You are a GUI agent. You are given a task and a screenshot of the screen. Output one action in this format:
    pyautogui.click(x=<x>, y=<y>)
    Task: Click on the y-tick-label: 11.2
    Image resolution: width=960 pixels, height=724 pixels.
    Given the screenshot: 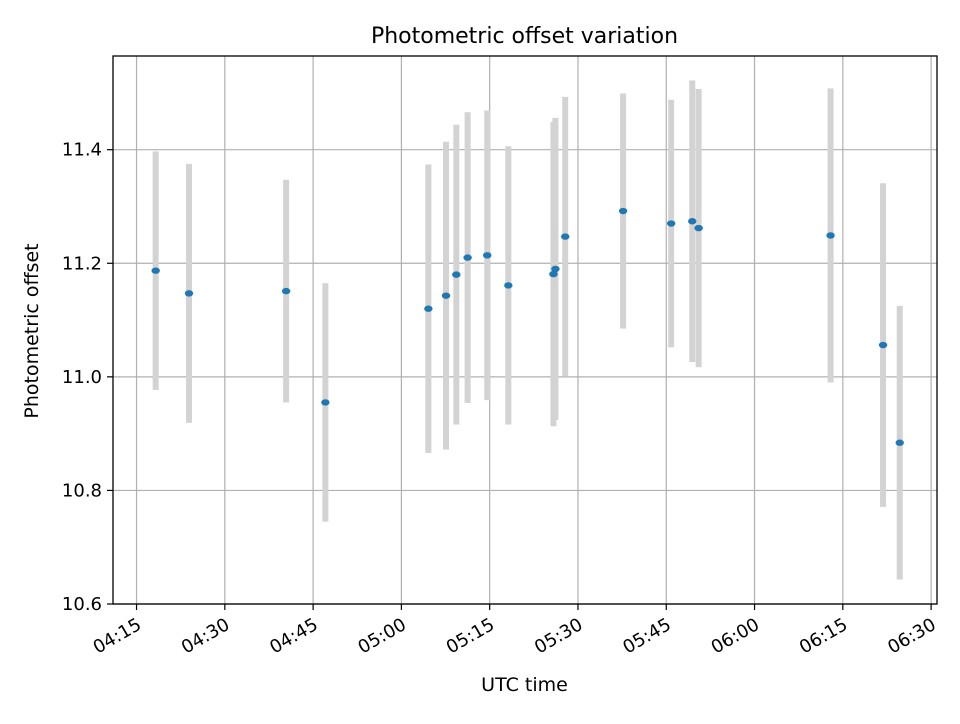 What is the action you would take?
    pyautogui.click(x=82, y=263)
    